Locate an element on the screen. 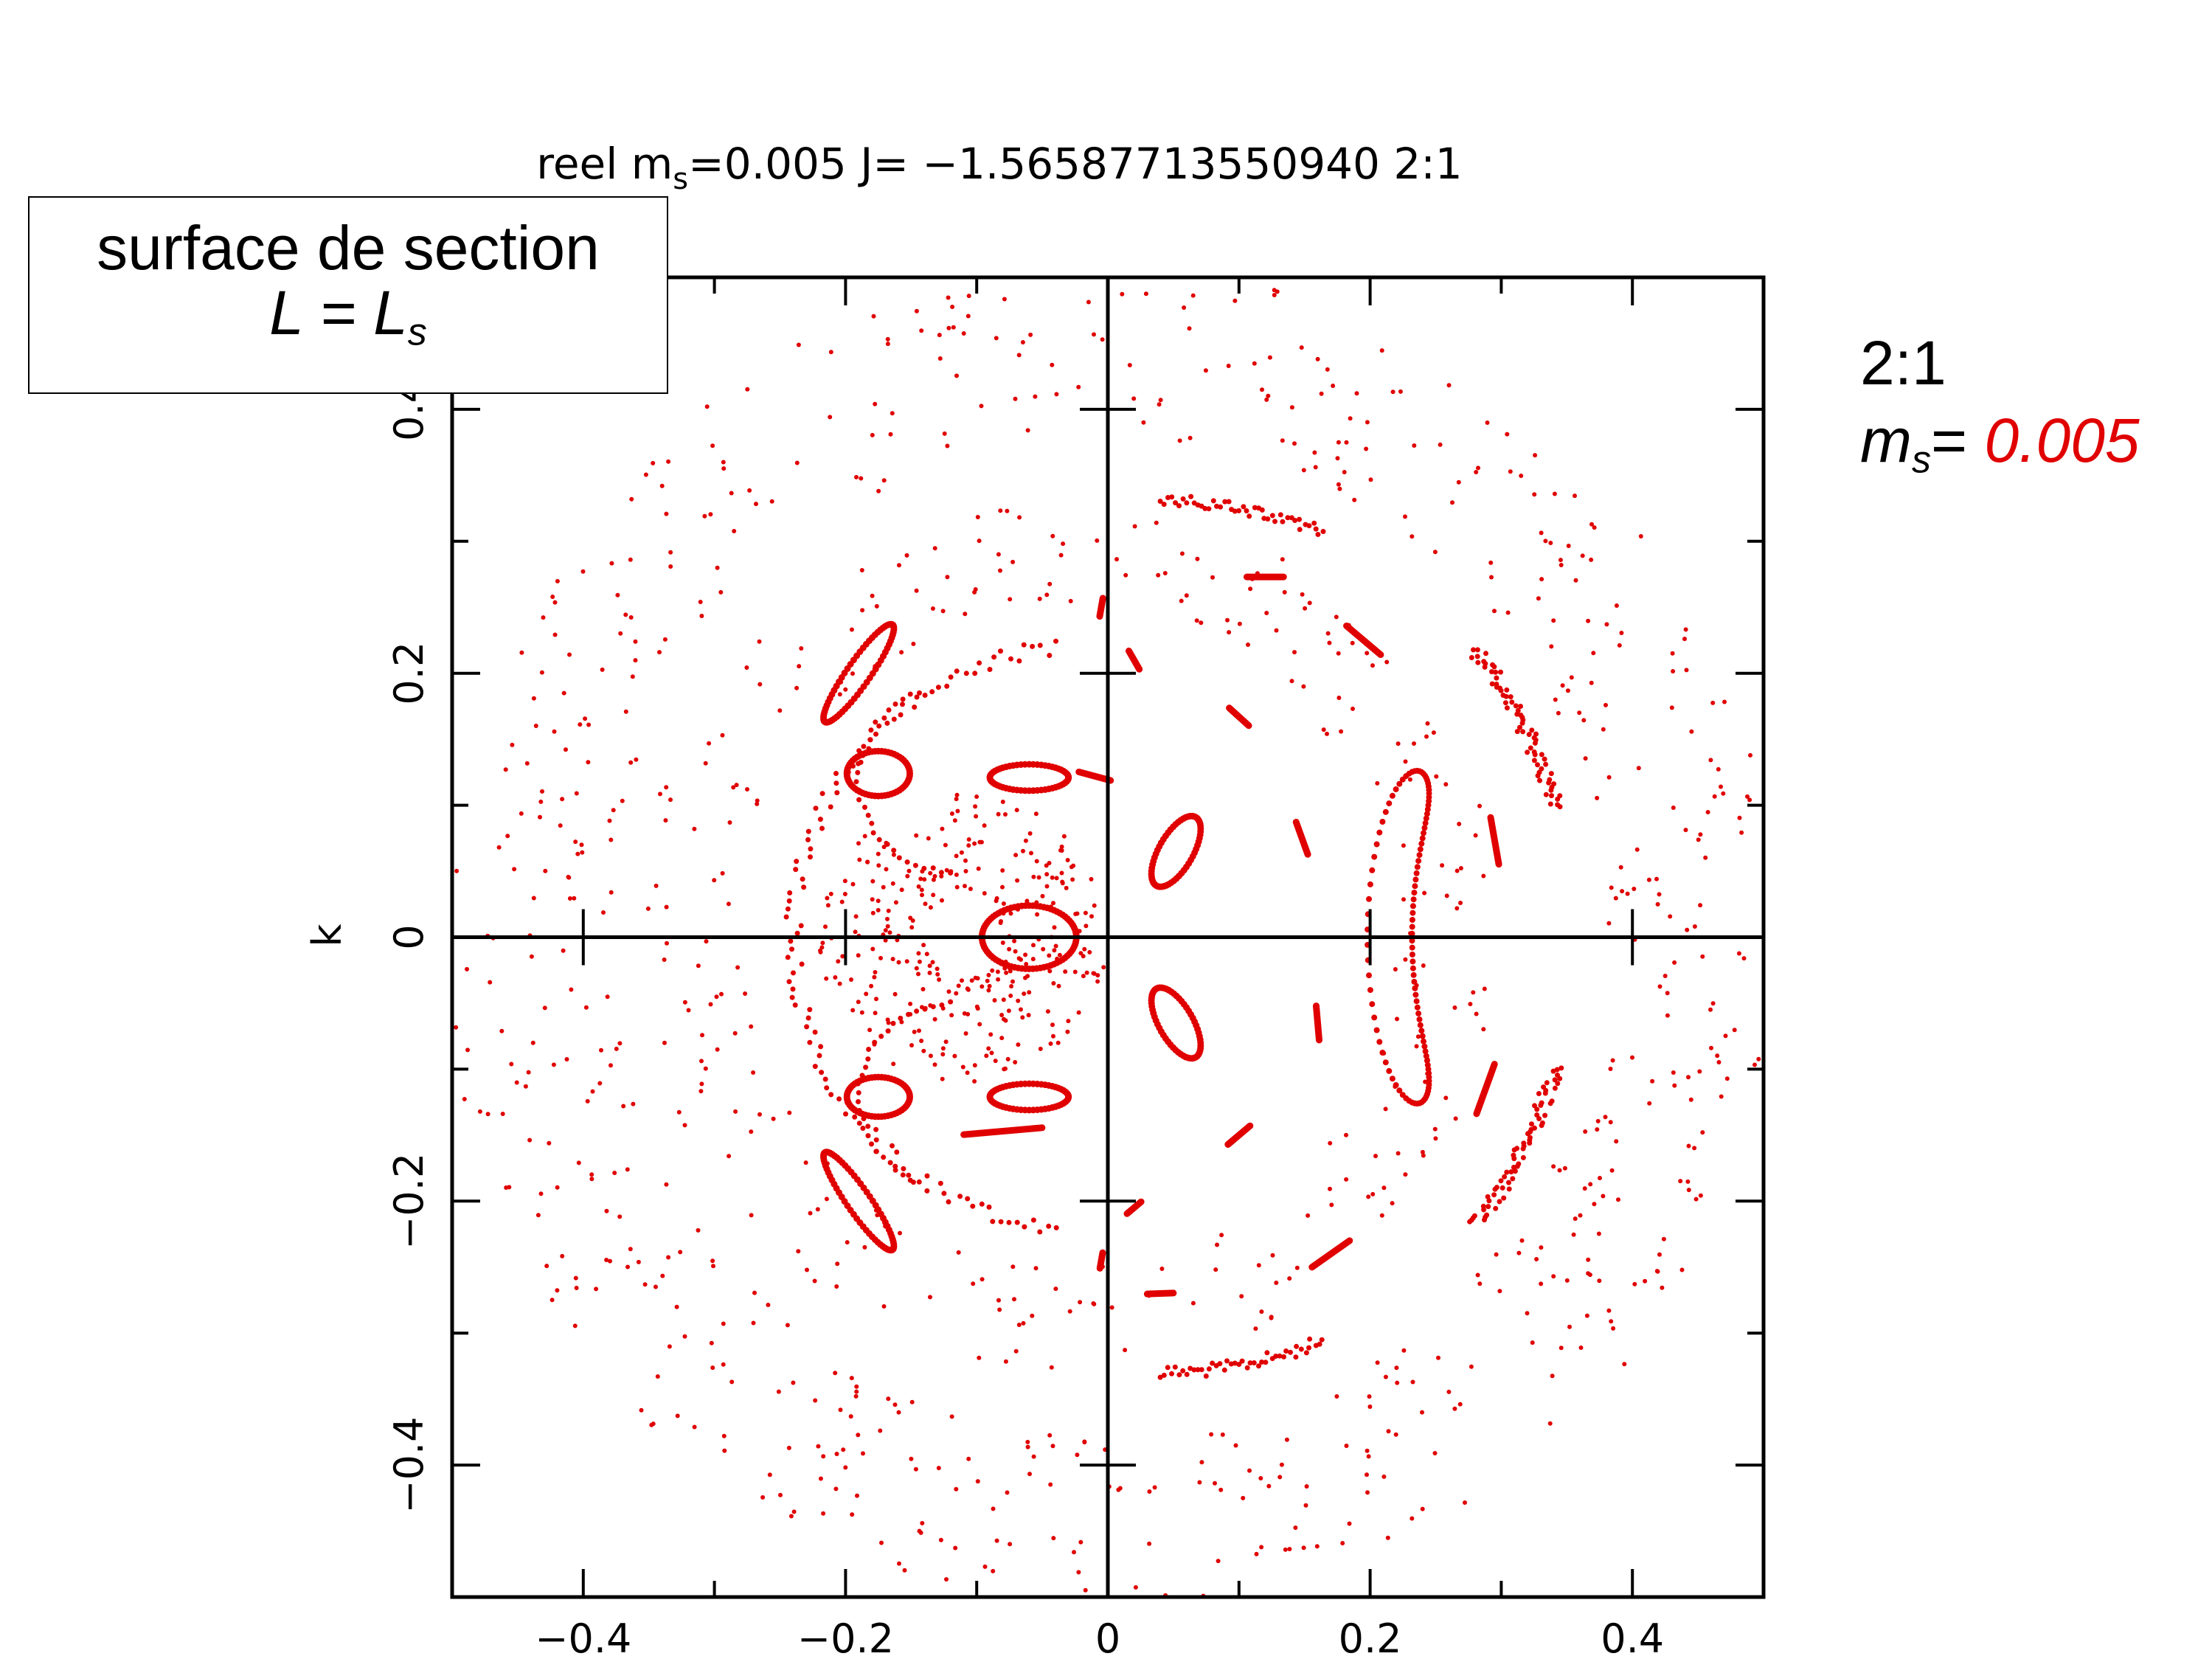  point-left-s-curve-upper is located at coordinates (895, 704).